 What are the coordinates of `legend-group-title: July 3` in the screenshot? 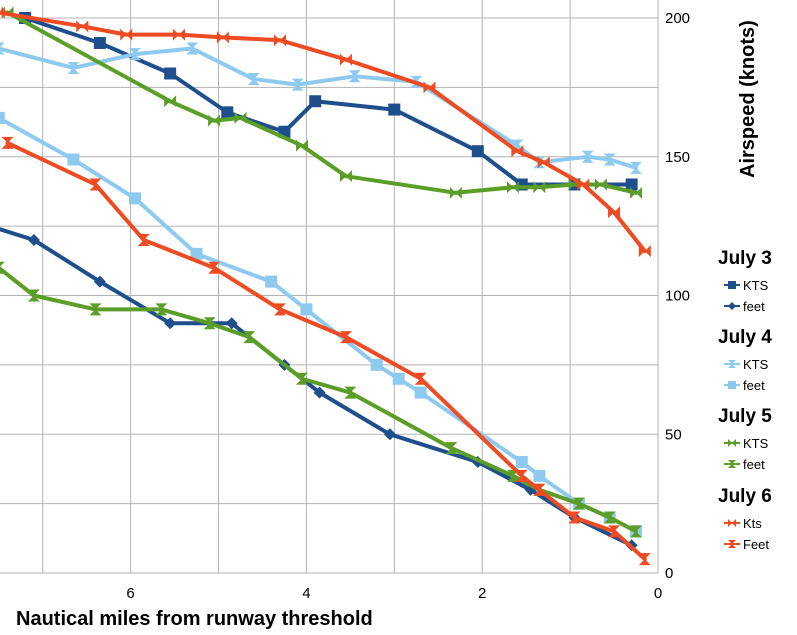 It's located at (745, 258).